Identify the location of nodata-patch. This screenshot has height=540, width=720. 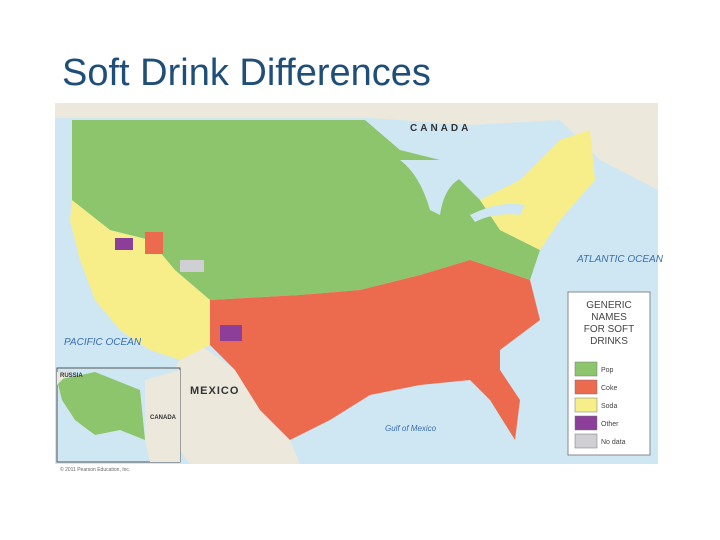
(192, 266).